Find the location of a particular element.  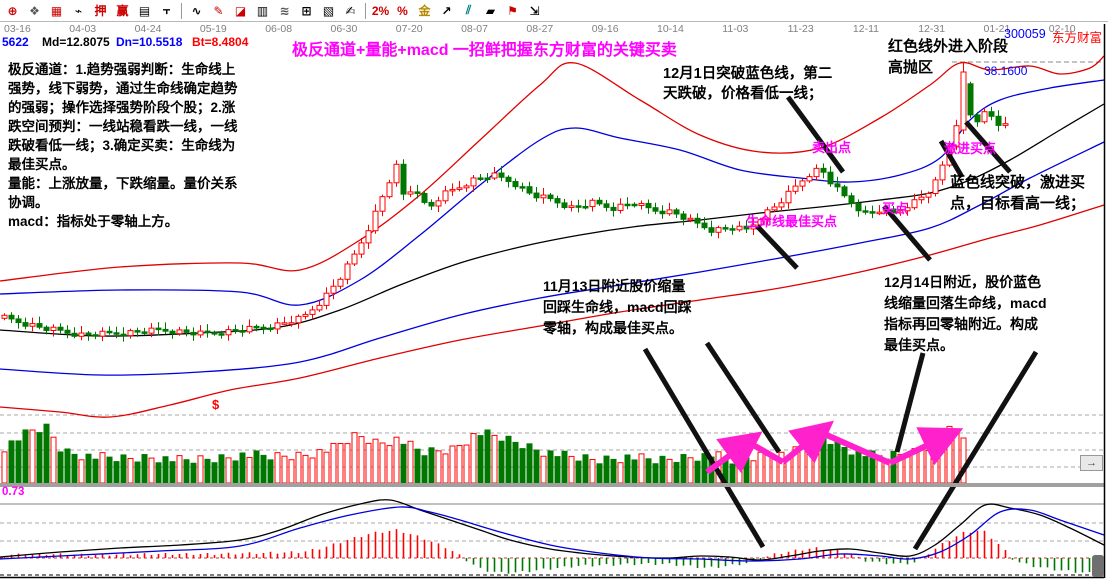

label-sell-point: 卖出点 is located at coordinates (832, 147).